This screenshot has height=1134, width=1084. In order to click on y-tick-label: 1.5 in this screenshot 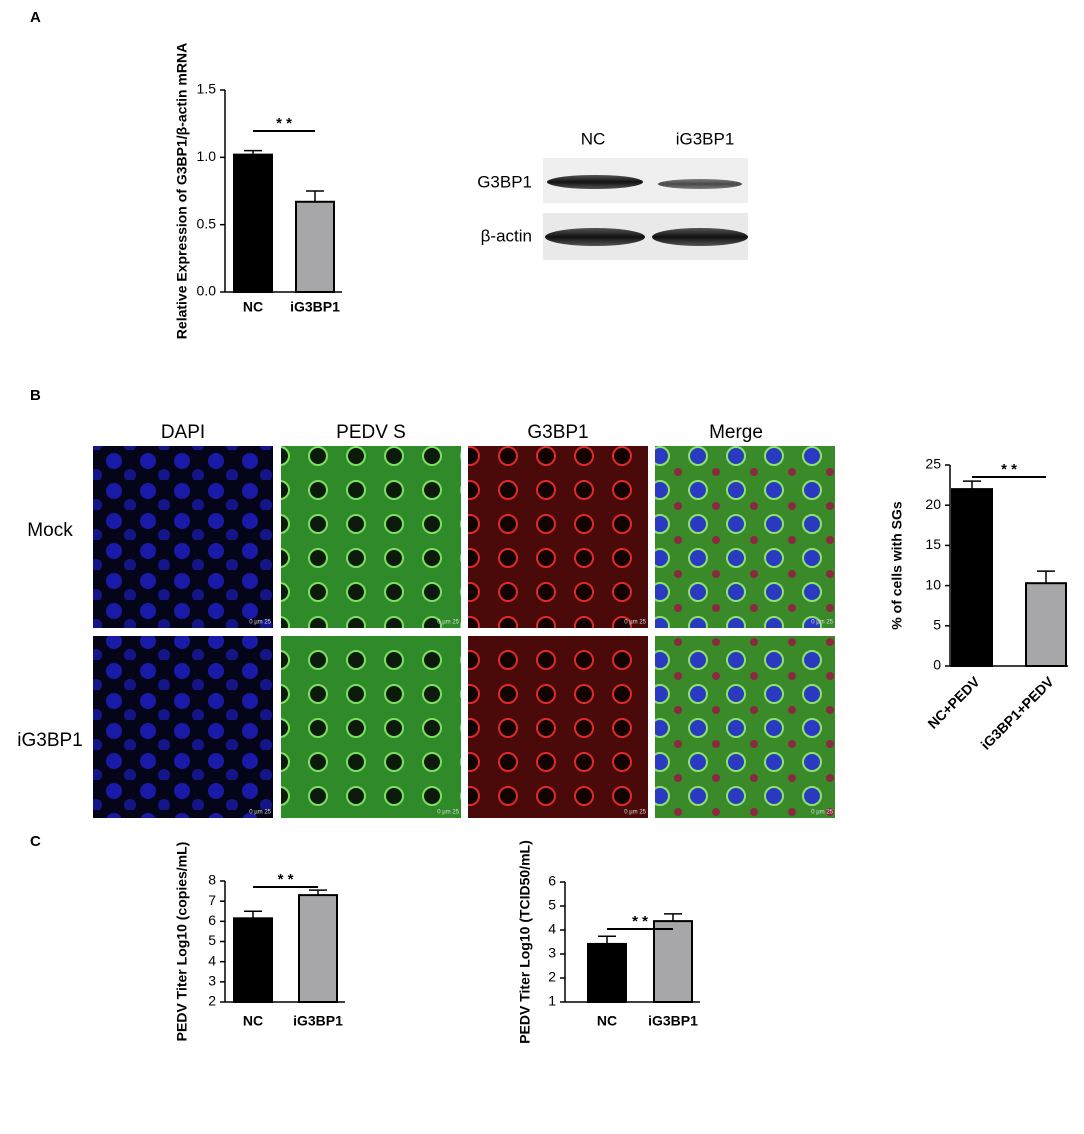, I will do `click(207, 89)`.